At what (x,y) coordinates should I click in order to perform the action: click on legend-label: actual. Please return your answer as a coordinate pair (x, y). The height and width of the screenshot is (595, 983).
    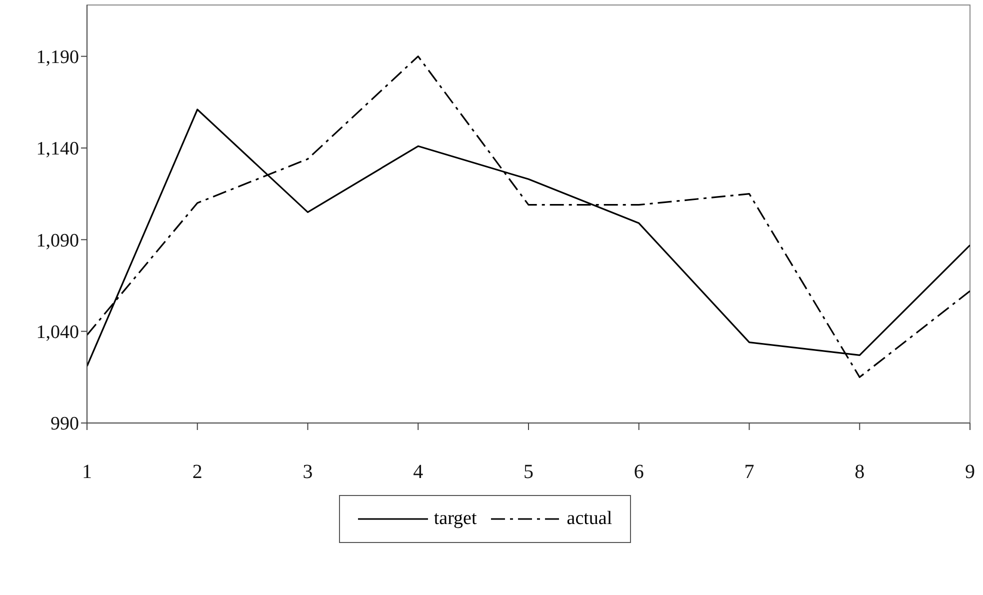
    Looking at the image, I should click on (589, 519).